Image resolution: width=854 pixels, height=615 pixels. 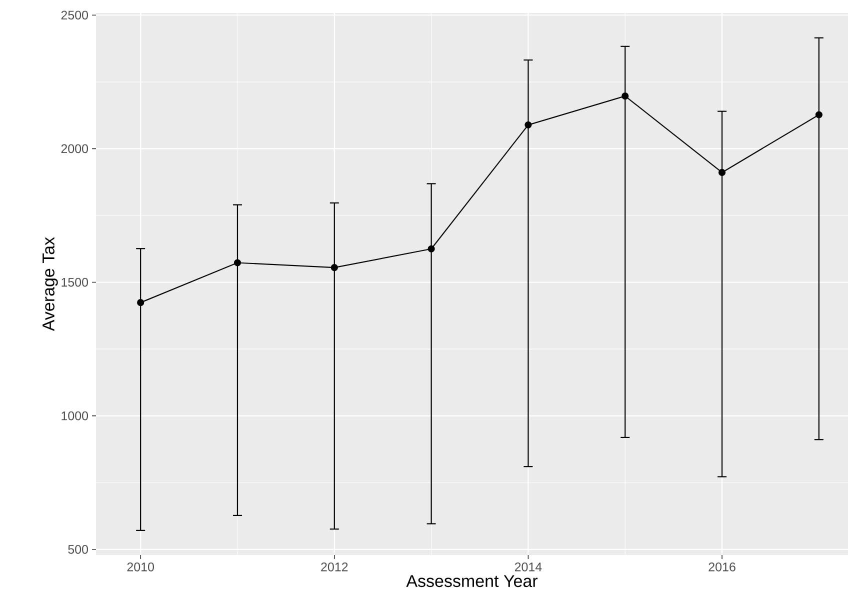 What do you see at coordinates (334, 567) in the screenshot?
I see `x-tick-label: 2012` at bounding box center [334, 567].